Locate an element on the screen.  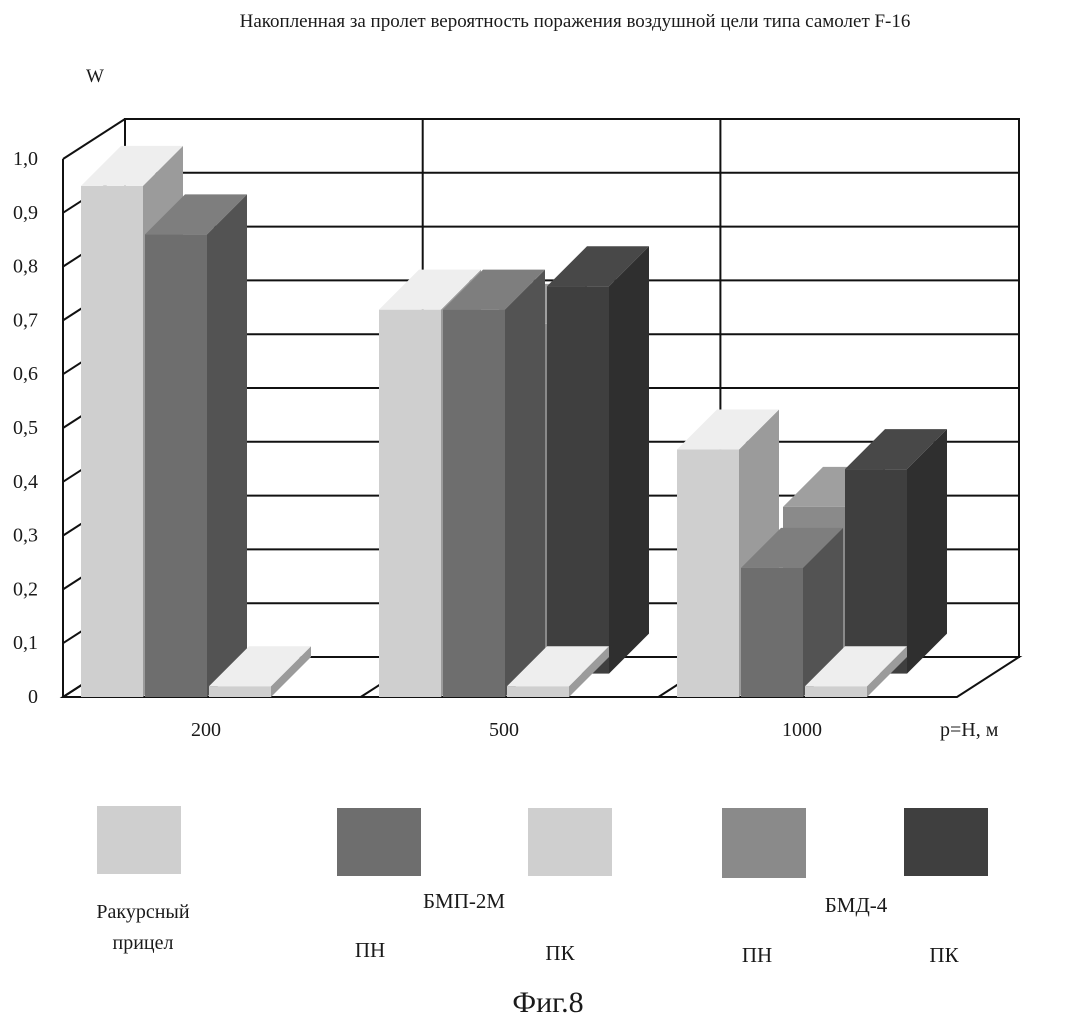
y-tick-label: 0,4 is located at coordinates (25, 482).